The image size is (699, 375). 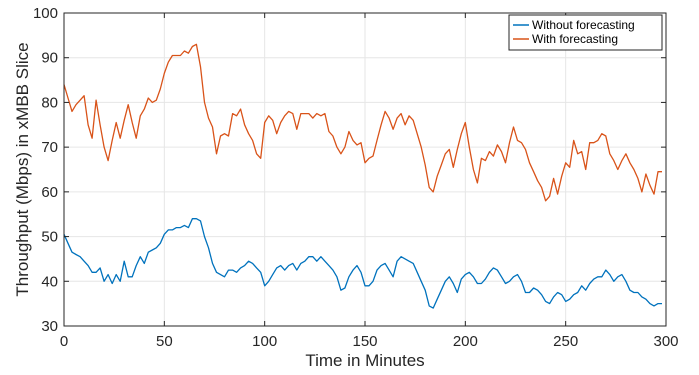 What do you see at coordinates (264, 341) in the screenshot?
I see `x-tick-label: 100` at bounding box center [264, 341].